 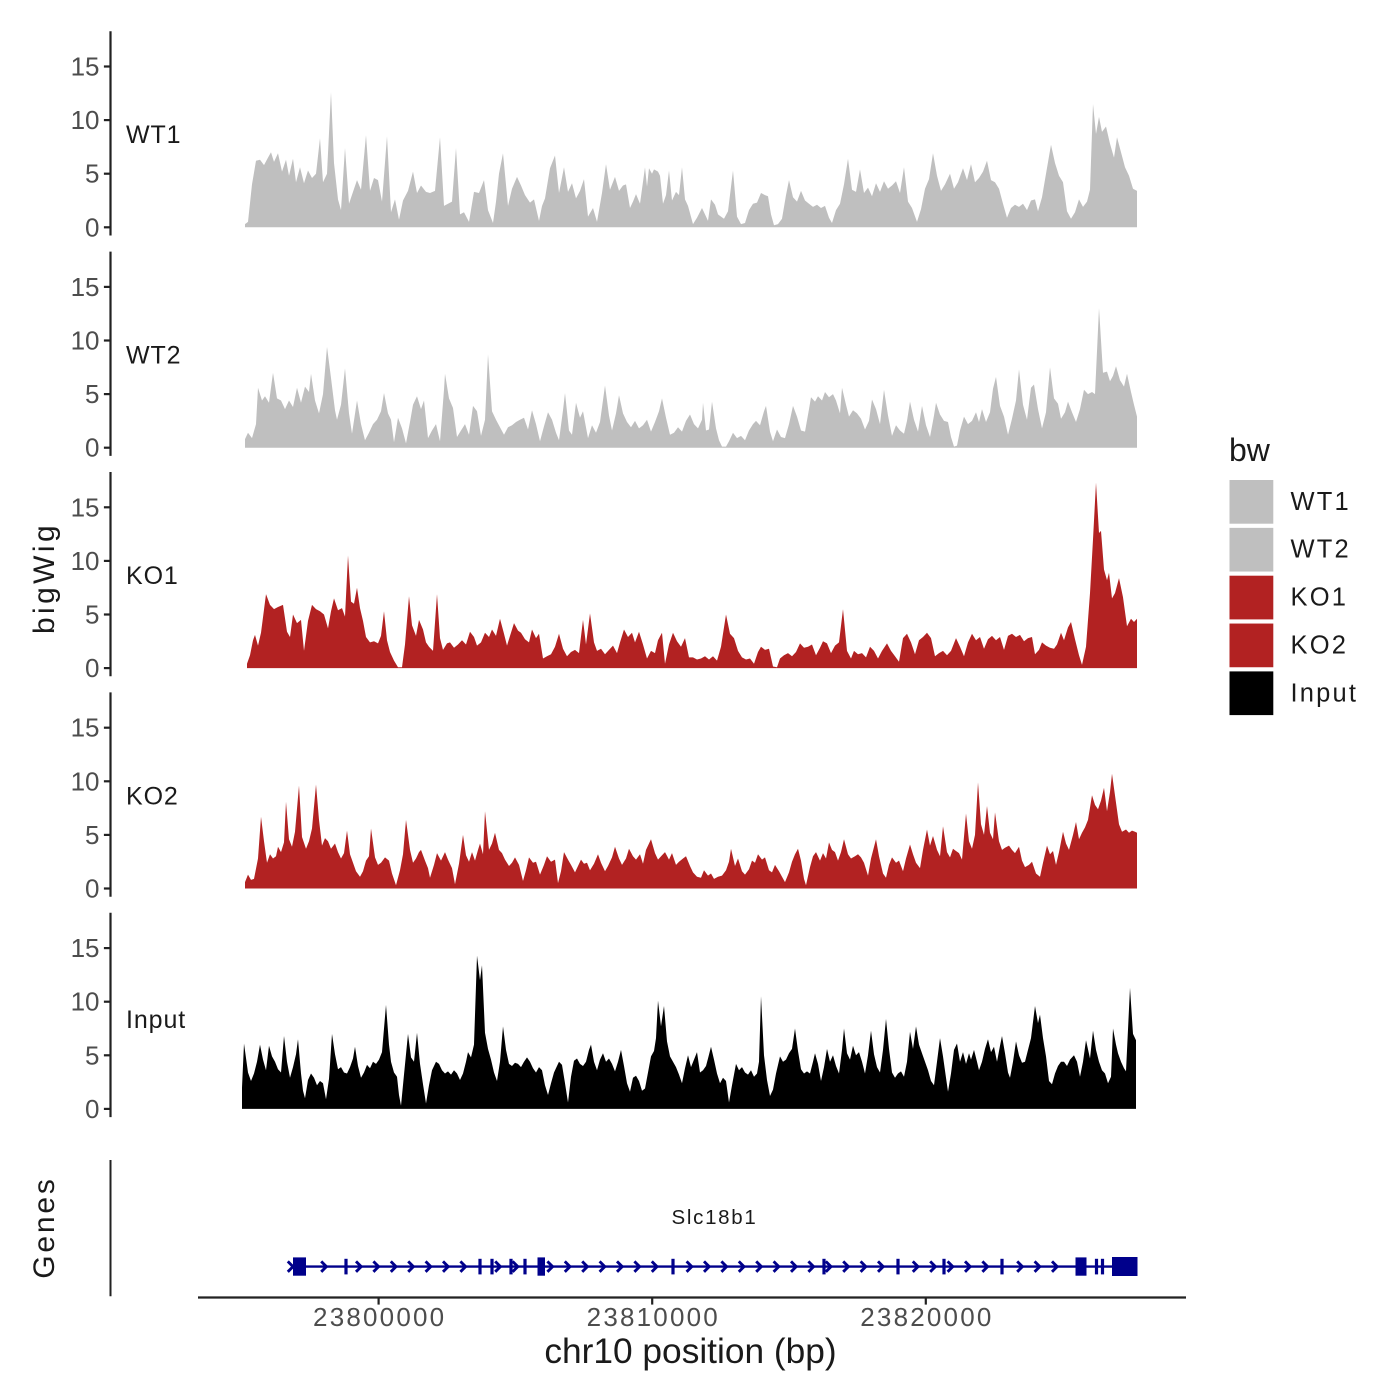 I want to click on svg-text: 23820000, so click(x=926, y=1317).